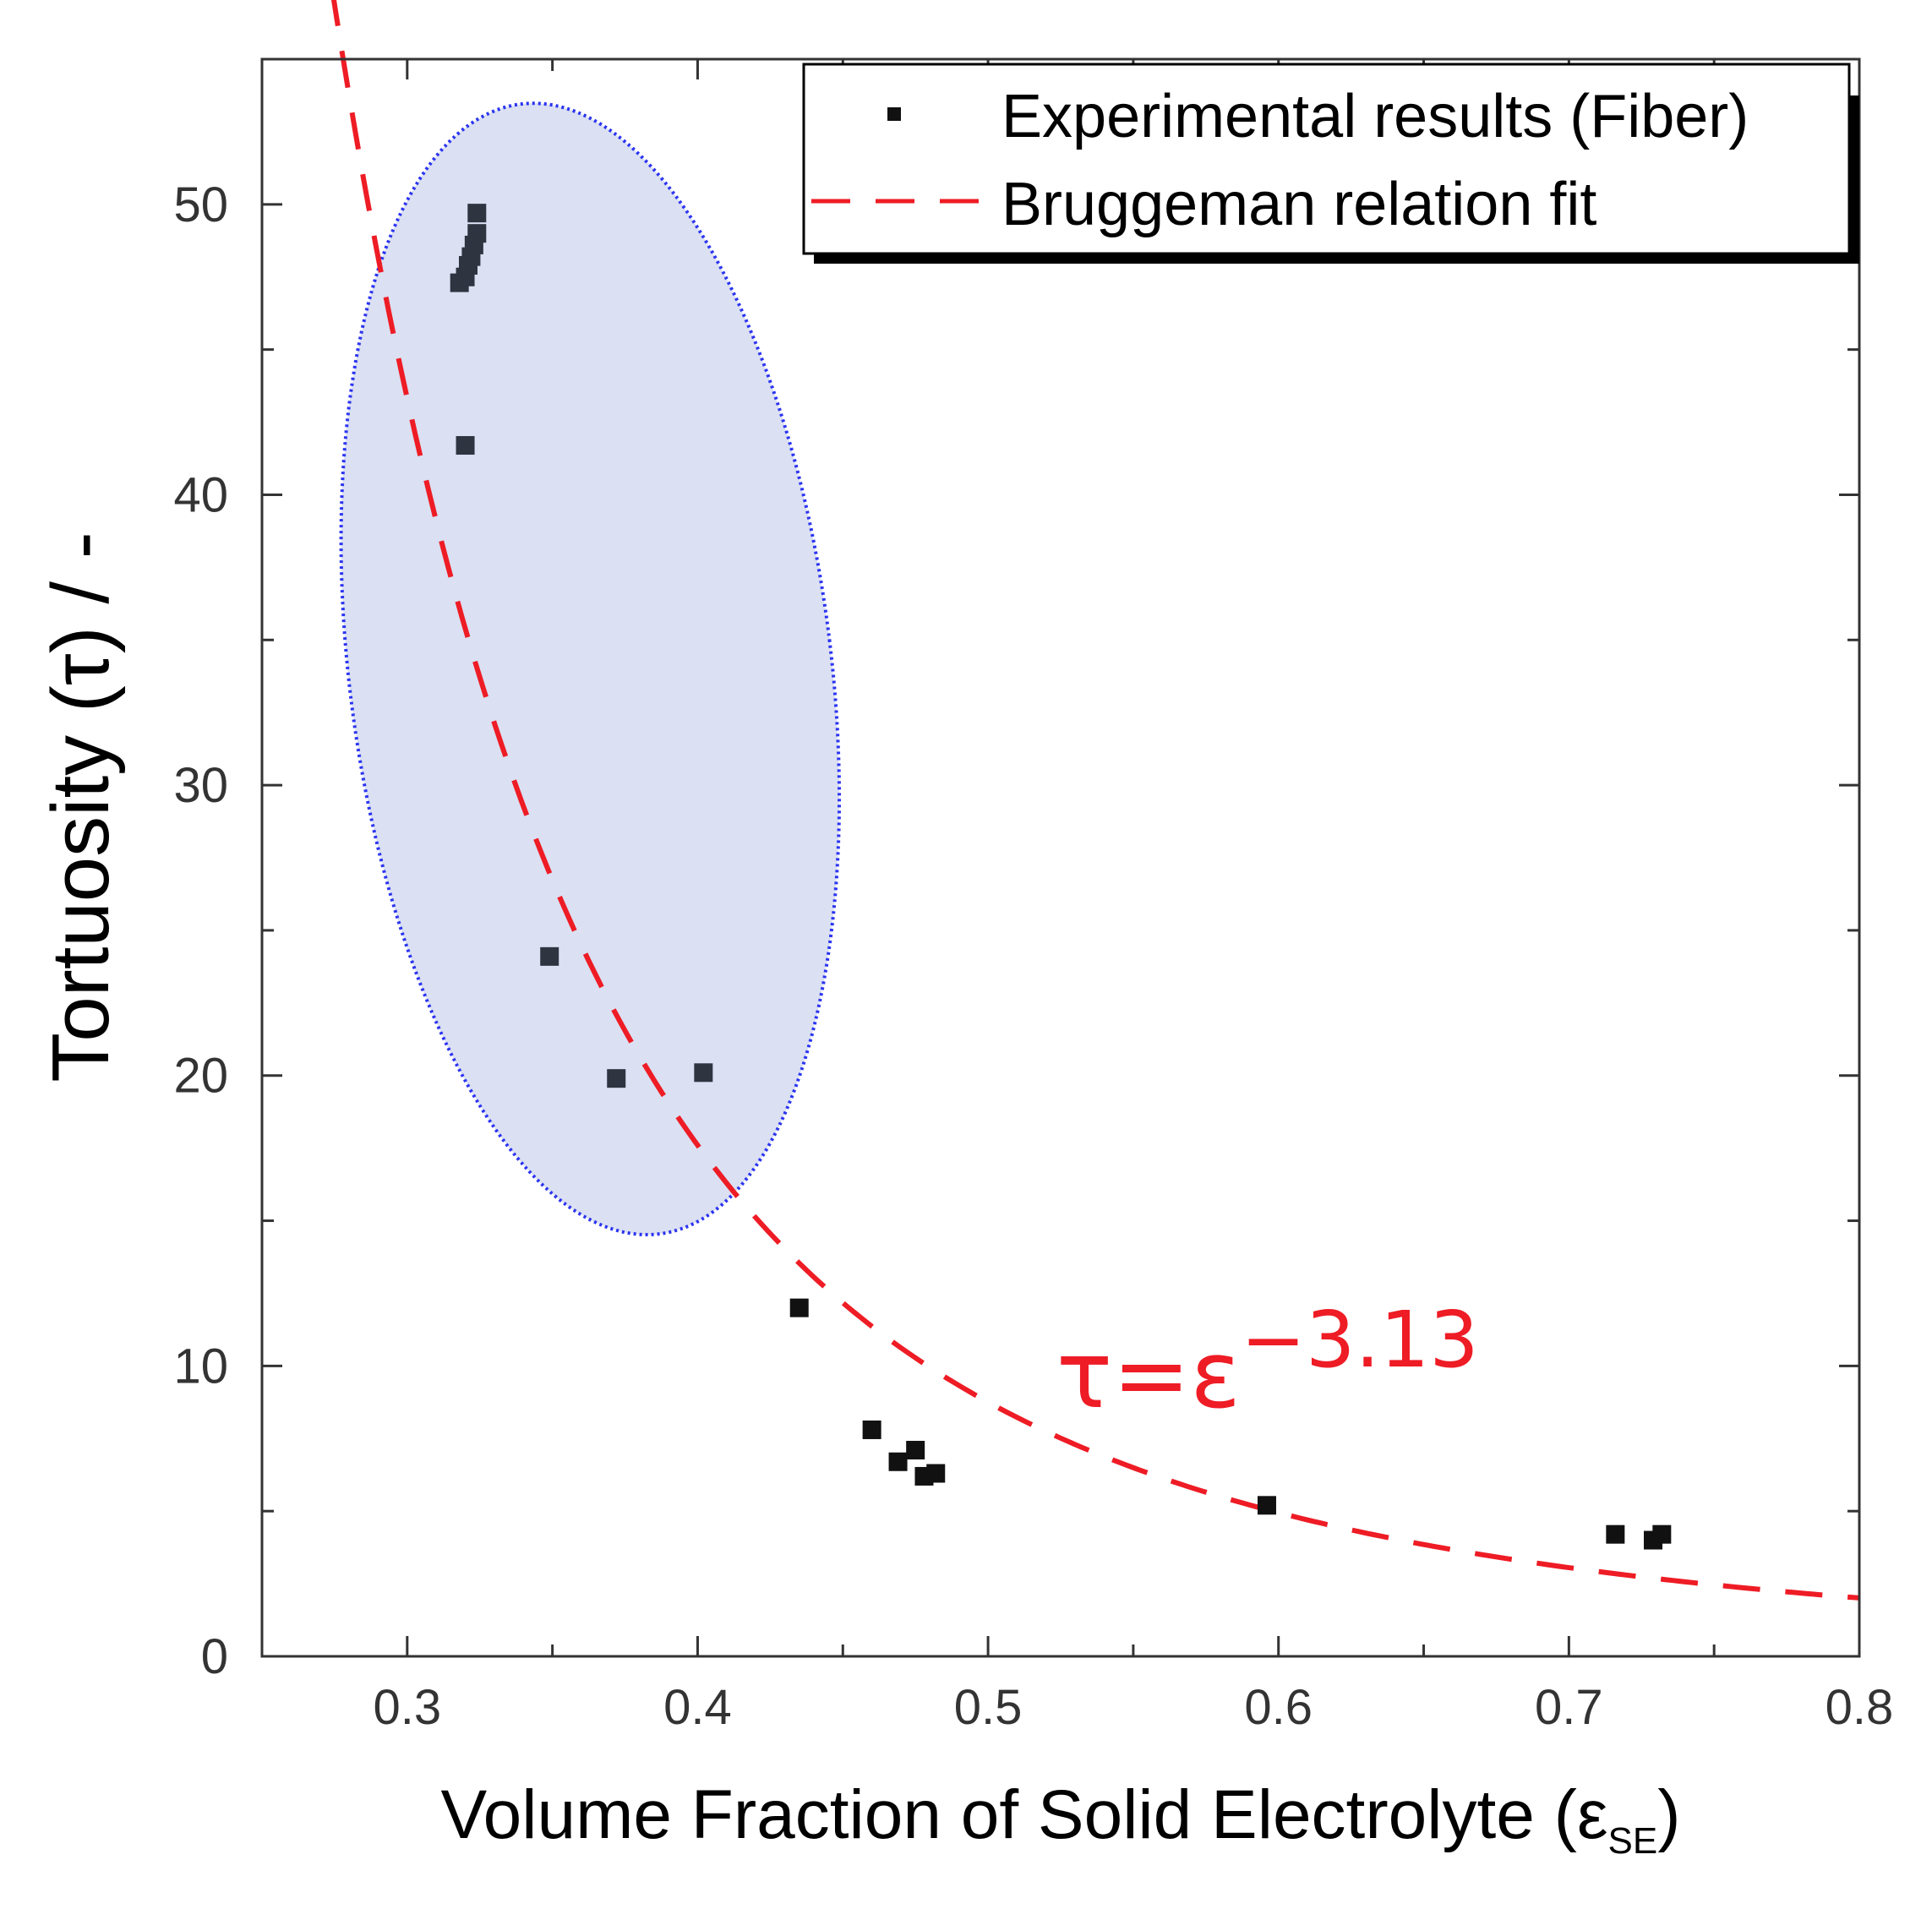 This screenshot has height=1909, width=1932. What do you see at coordinates (214, 1656) in the screenshot?
I see `y-tick-label: 0` at bounding box center [214, 1656].